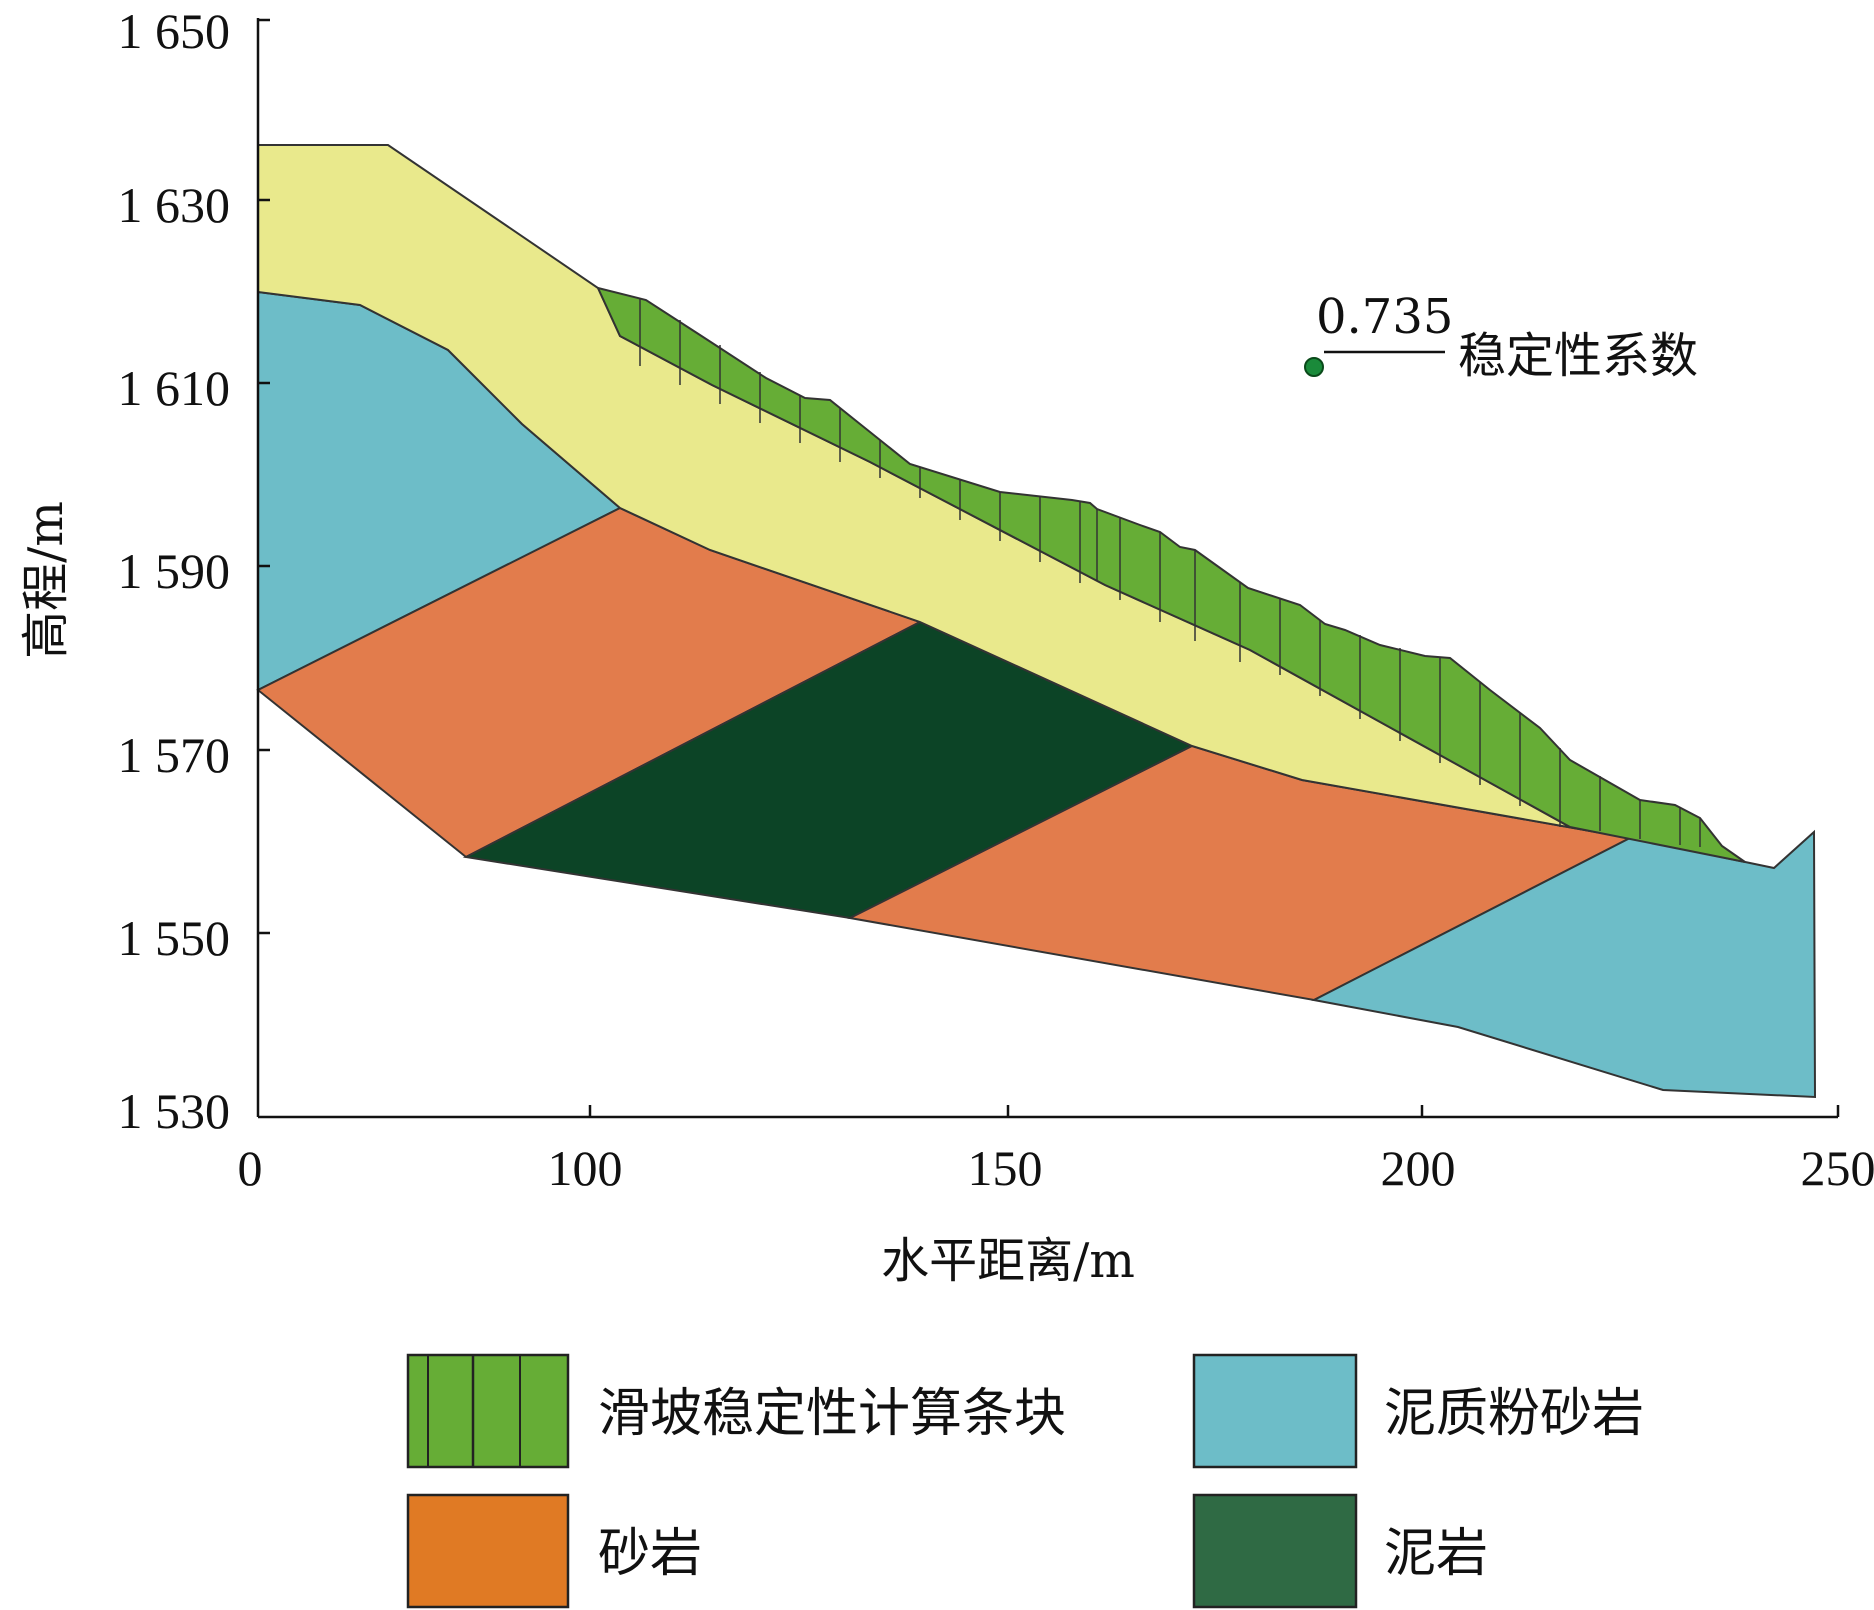 This screenshot has height=1610, width=1874. What do you see at coordinates (1275, 1551) in the screenshot?
I see `legend-swatch-mudstone` at bounding box center [1275, 1551].